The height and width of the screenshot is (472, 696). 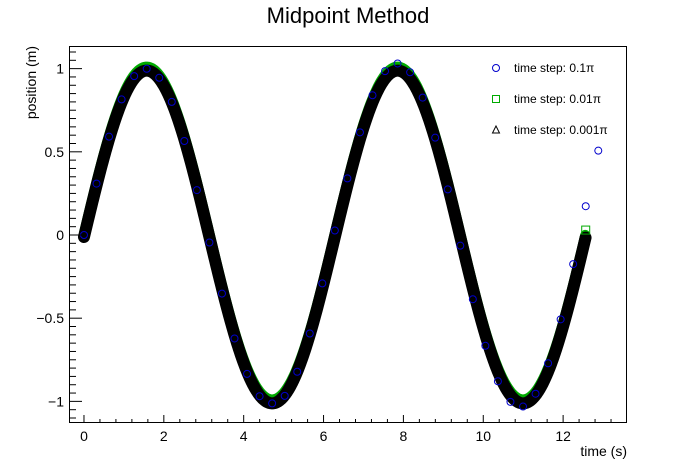 What do you see at coordinates (557, 99) in the screenshot?
I see `legend-label-2: time step: 0.01π` at bounding box center [557, 99].